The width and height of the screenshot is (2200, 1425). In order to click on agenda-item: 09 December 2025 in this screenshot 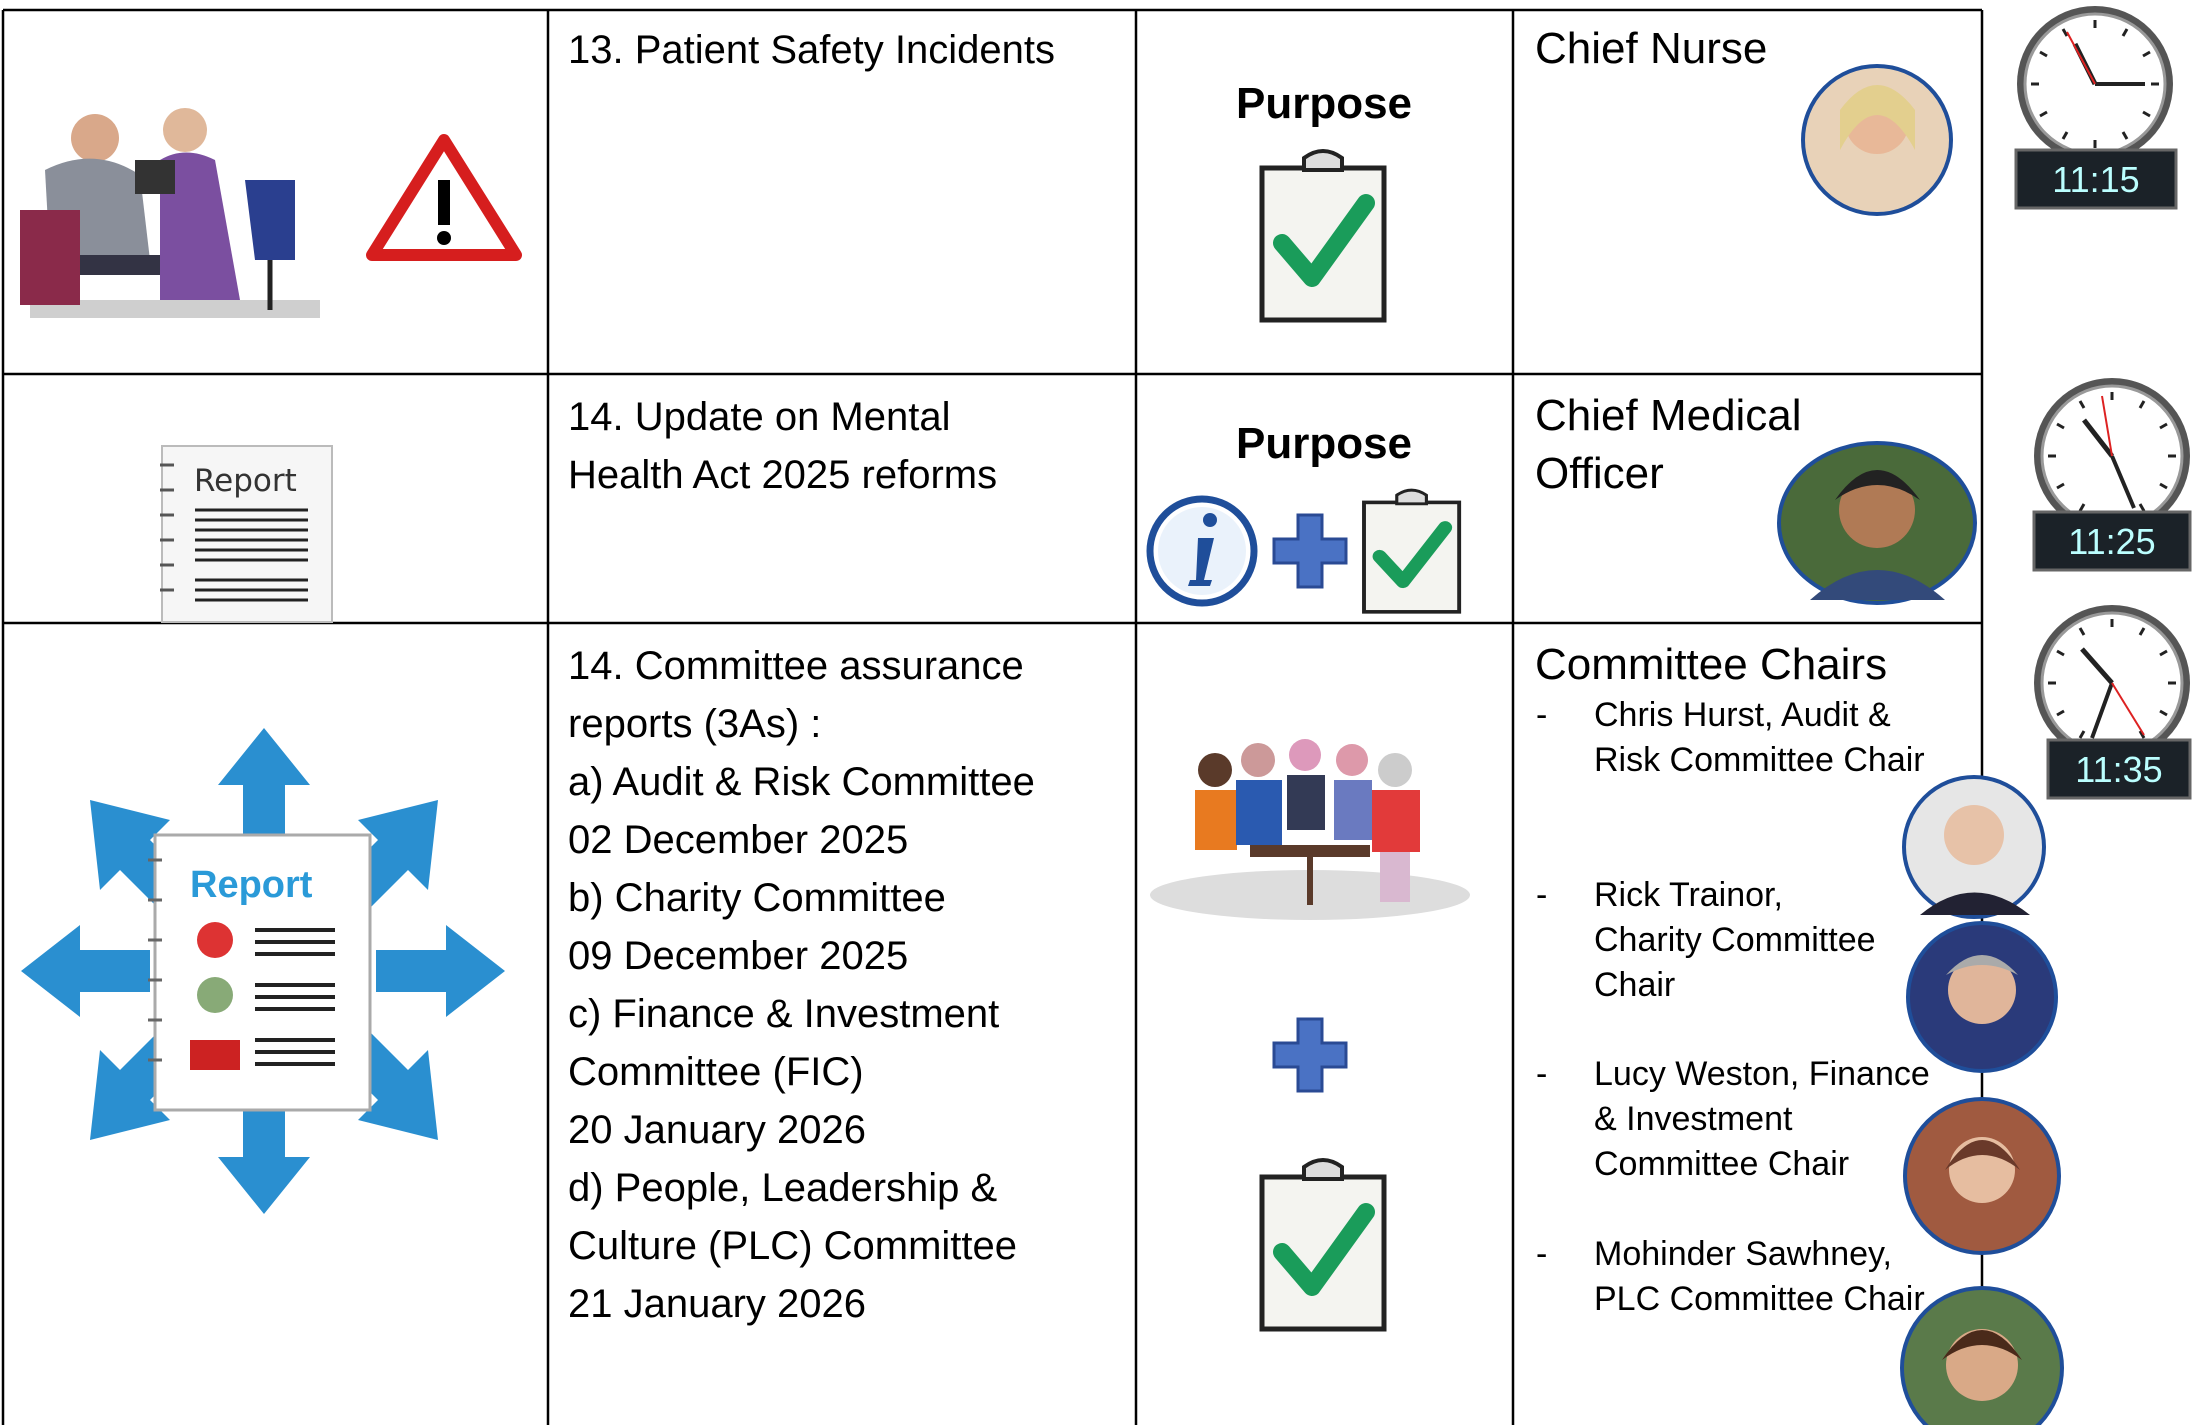, I will do `click(738, 956)`.